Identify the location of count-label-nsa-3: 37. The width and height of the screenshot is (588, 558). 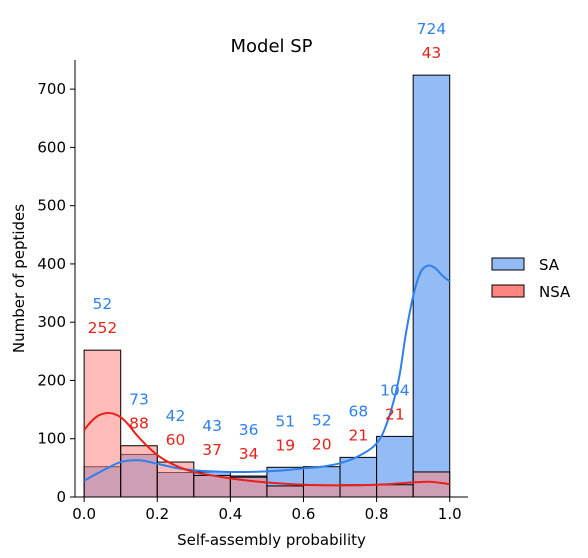
(212, 450).